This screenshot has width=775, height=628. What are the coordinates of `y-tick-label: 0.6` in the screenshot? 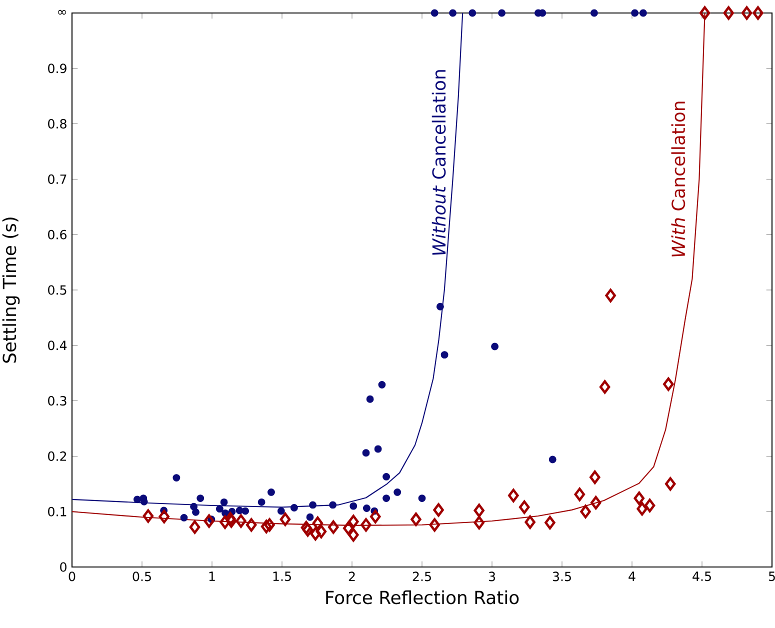 It's located at (57, 235).